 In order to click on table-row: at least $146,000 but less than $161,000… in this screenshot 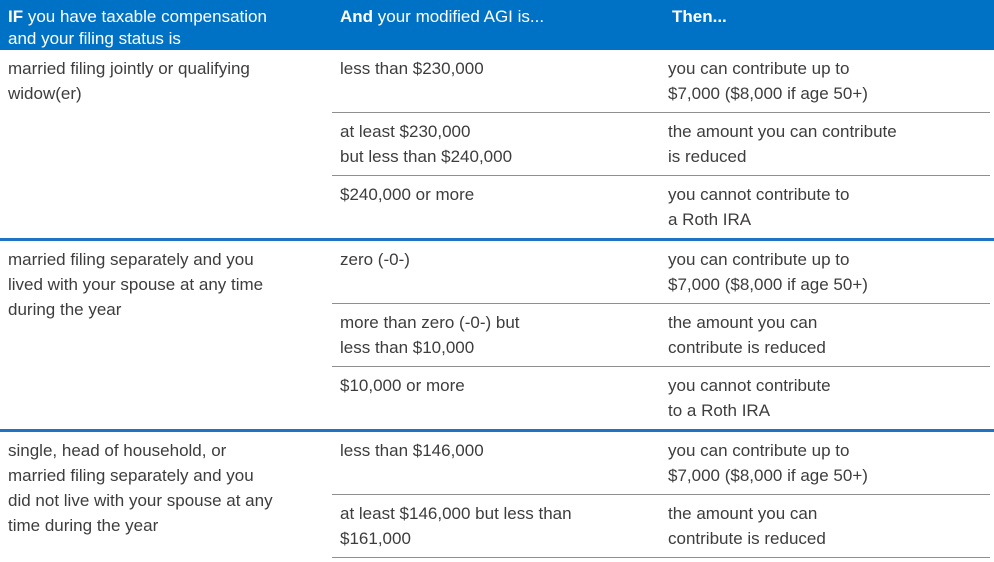, I will do `click(661, 525)`.